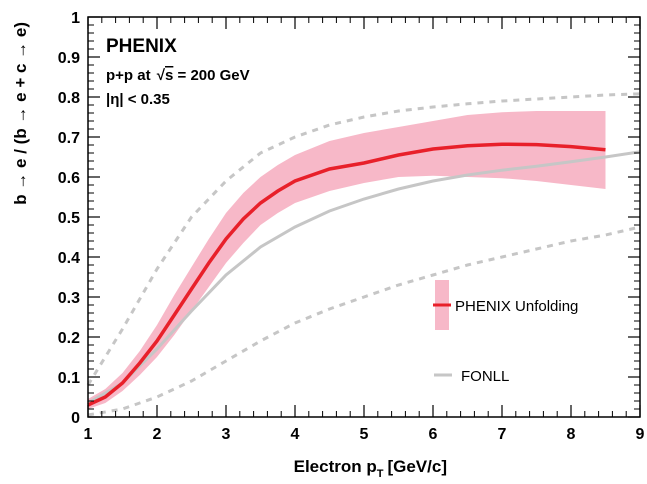 The image size is (647, 484). Describe the element at coordinates (69, 338) in the screenshot. I see `y-tick-label: 0.2` at that location.